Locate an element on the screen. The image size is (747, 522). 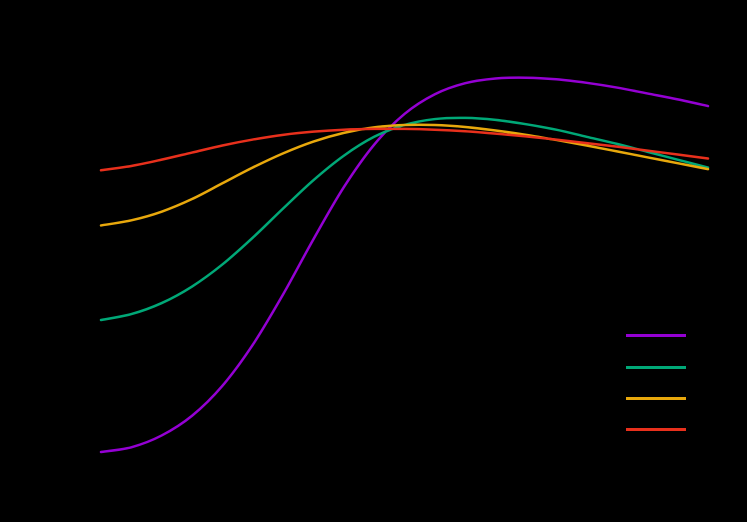
legend-item-series-orange is located at coordinates (674, 399).